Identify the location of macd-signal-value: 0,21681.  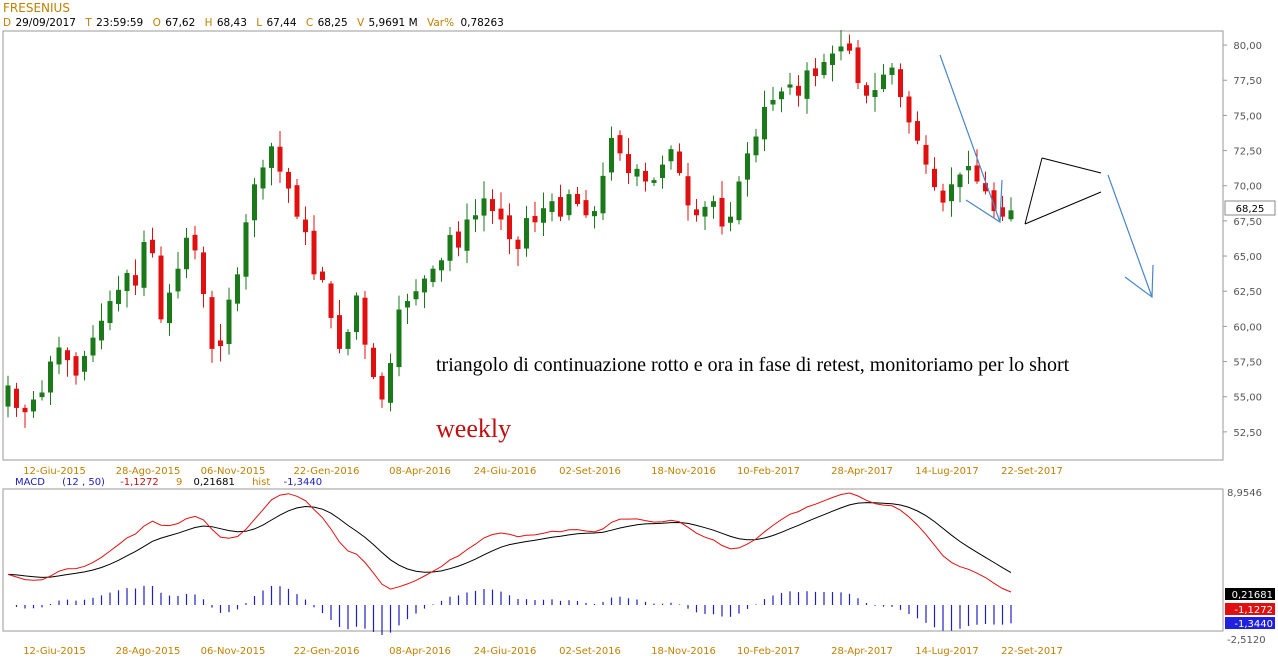
(214, 482).